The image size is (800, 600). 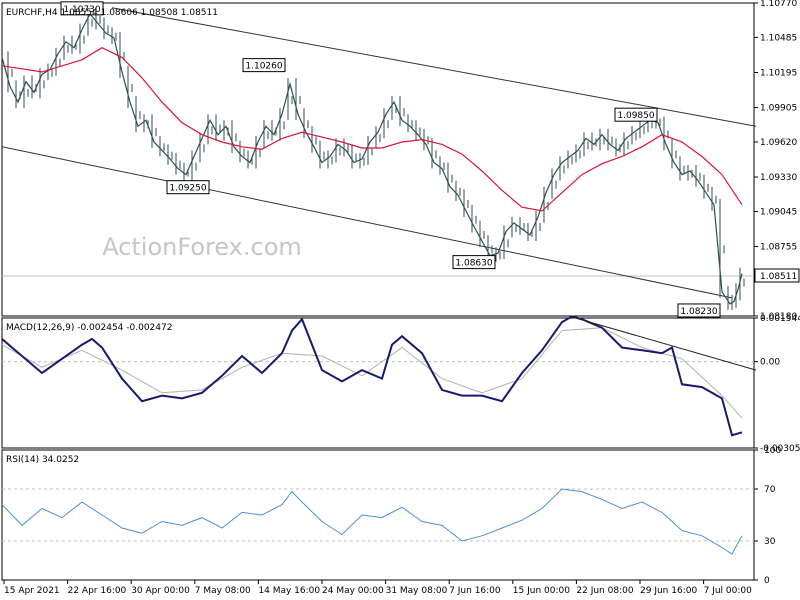 I want to click on rsi-axis-tick-label: 70, so click(x=770, y=490).